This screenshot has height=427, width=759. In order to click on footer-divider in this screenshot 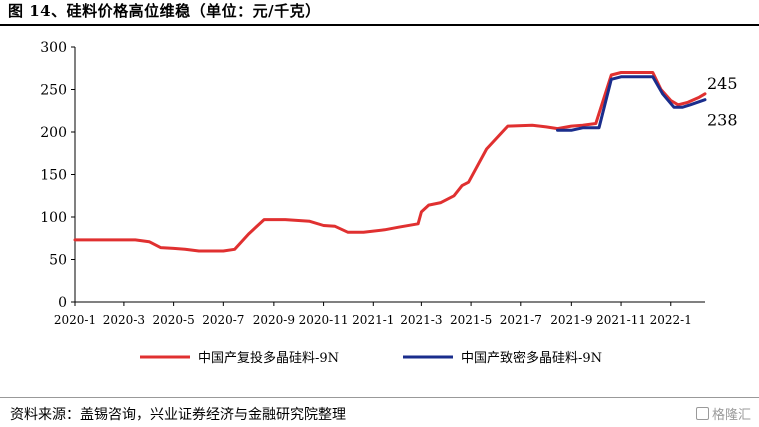, I will do `click(379, 397)`.